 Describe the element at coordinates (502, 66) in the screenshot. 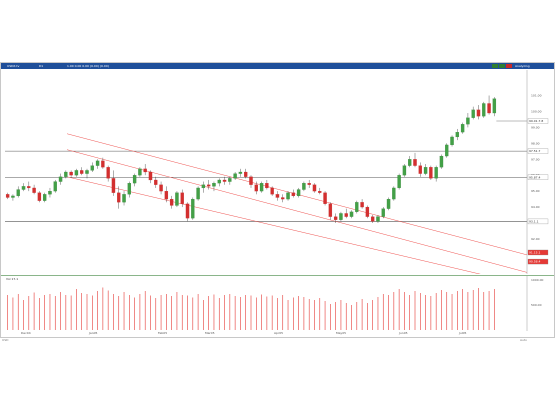

I see `maximize-button` at that location.